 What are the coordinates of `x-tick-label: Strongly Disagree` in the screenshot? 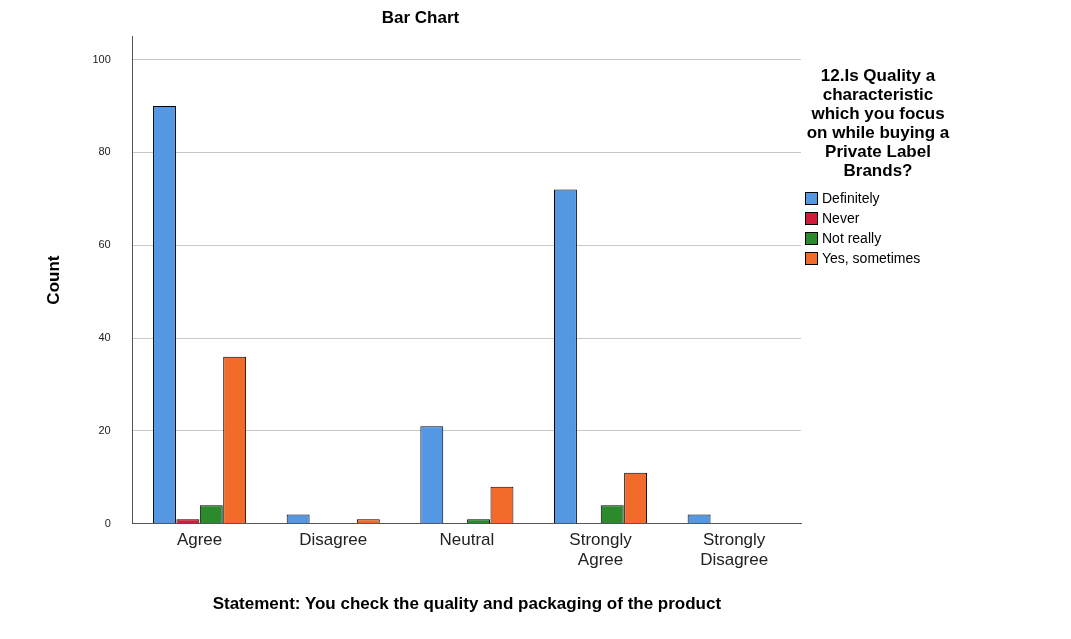 It's located at (734, 549).